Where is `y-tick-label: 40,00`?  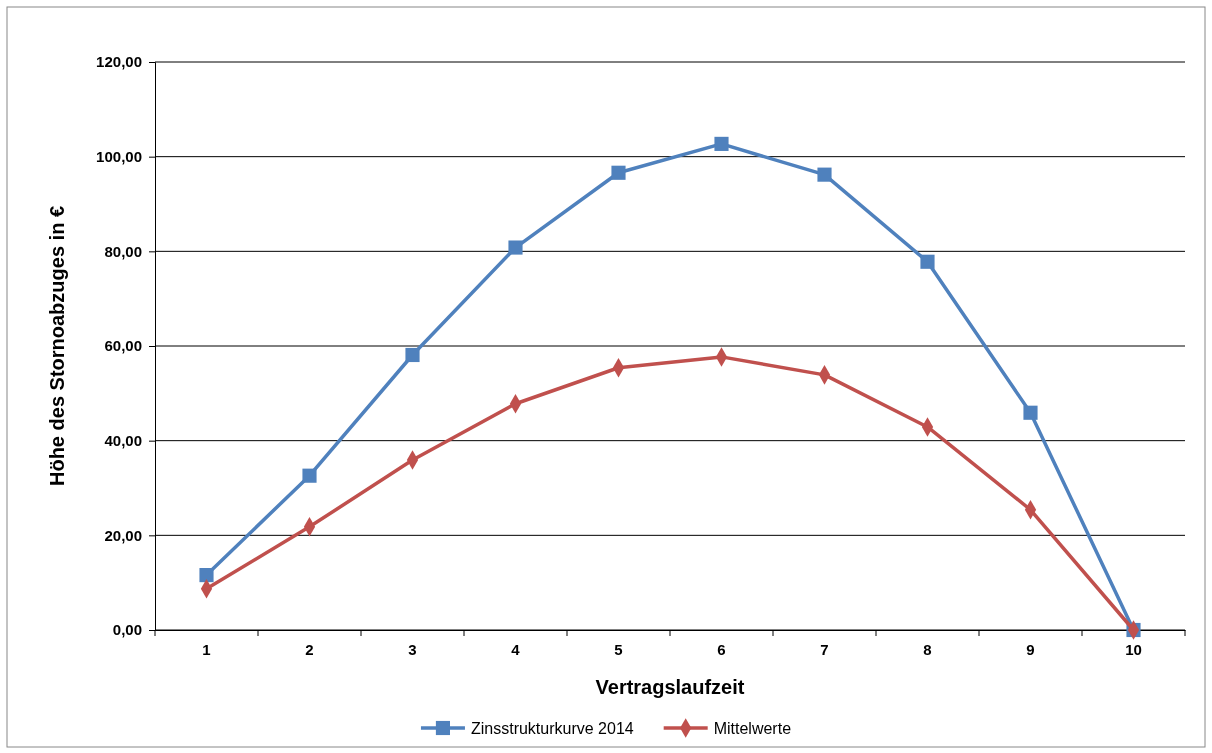 y-tick-label: 40,00 is located at coordinates (123, 440).